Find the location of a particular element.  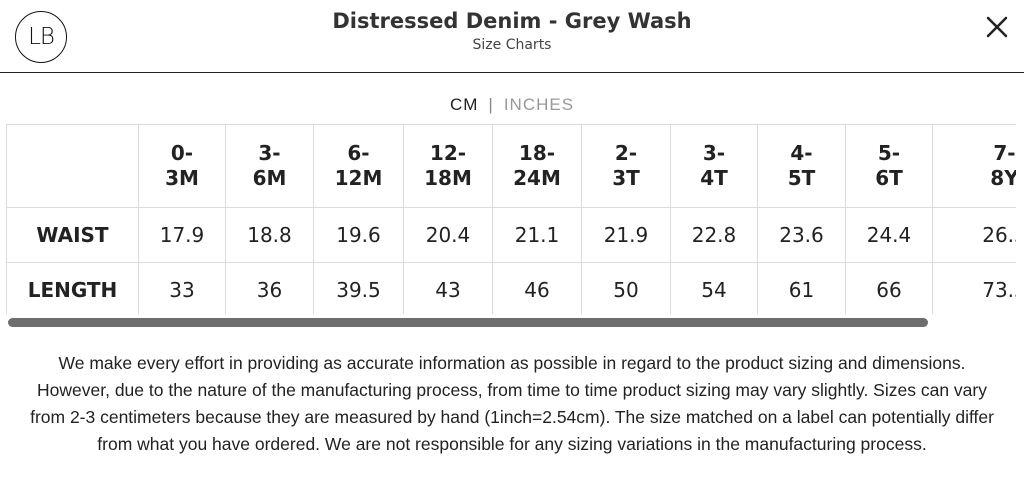

row-label-waist: WAIST is located at coordinates (72, 235).